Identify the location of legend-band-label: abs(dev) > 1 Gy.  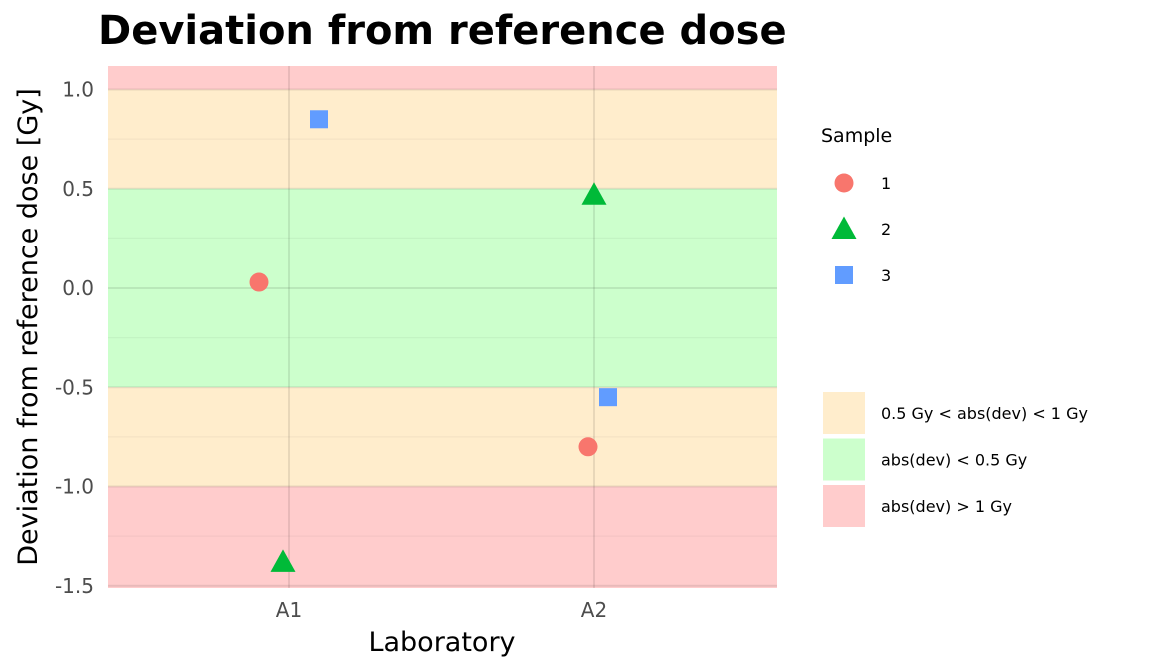
(946, 506).